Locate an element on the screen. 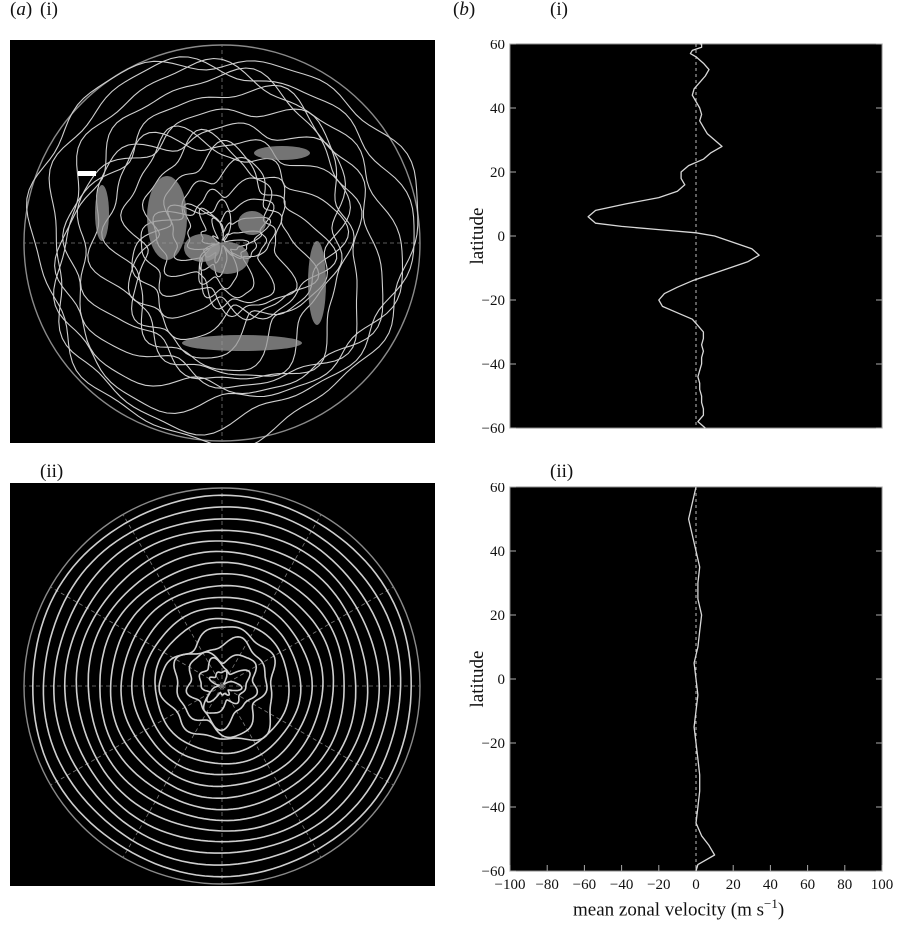 The height and width of the screenshot is (927, 901). panel-label-b: (b) is located at coordinates (464, 10).